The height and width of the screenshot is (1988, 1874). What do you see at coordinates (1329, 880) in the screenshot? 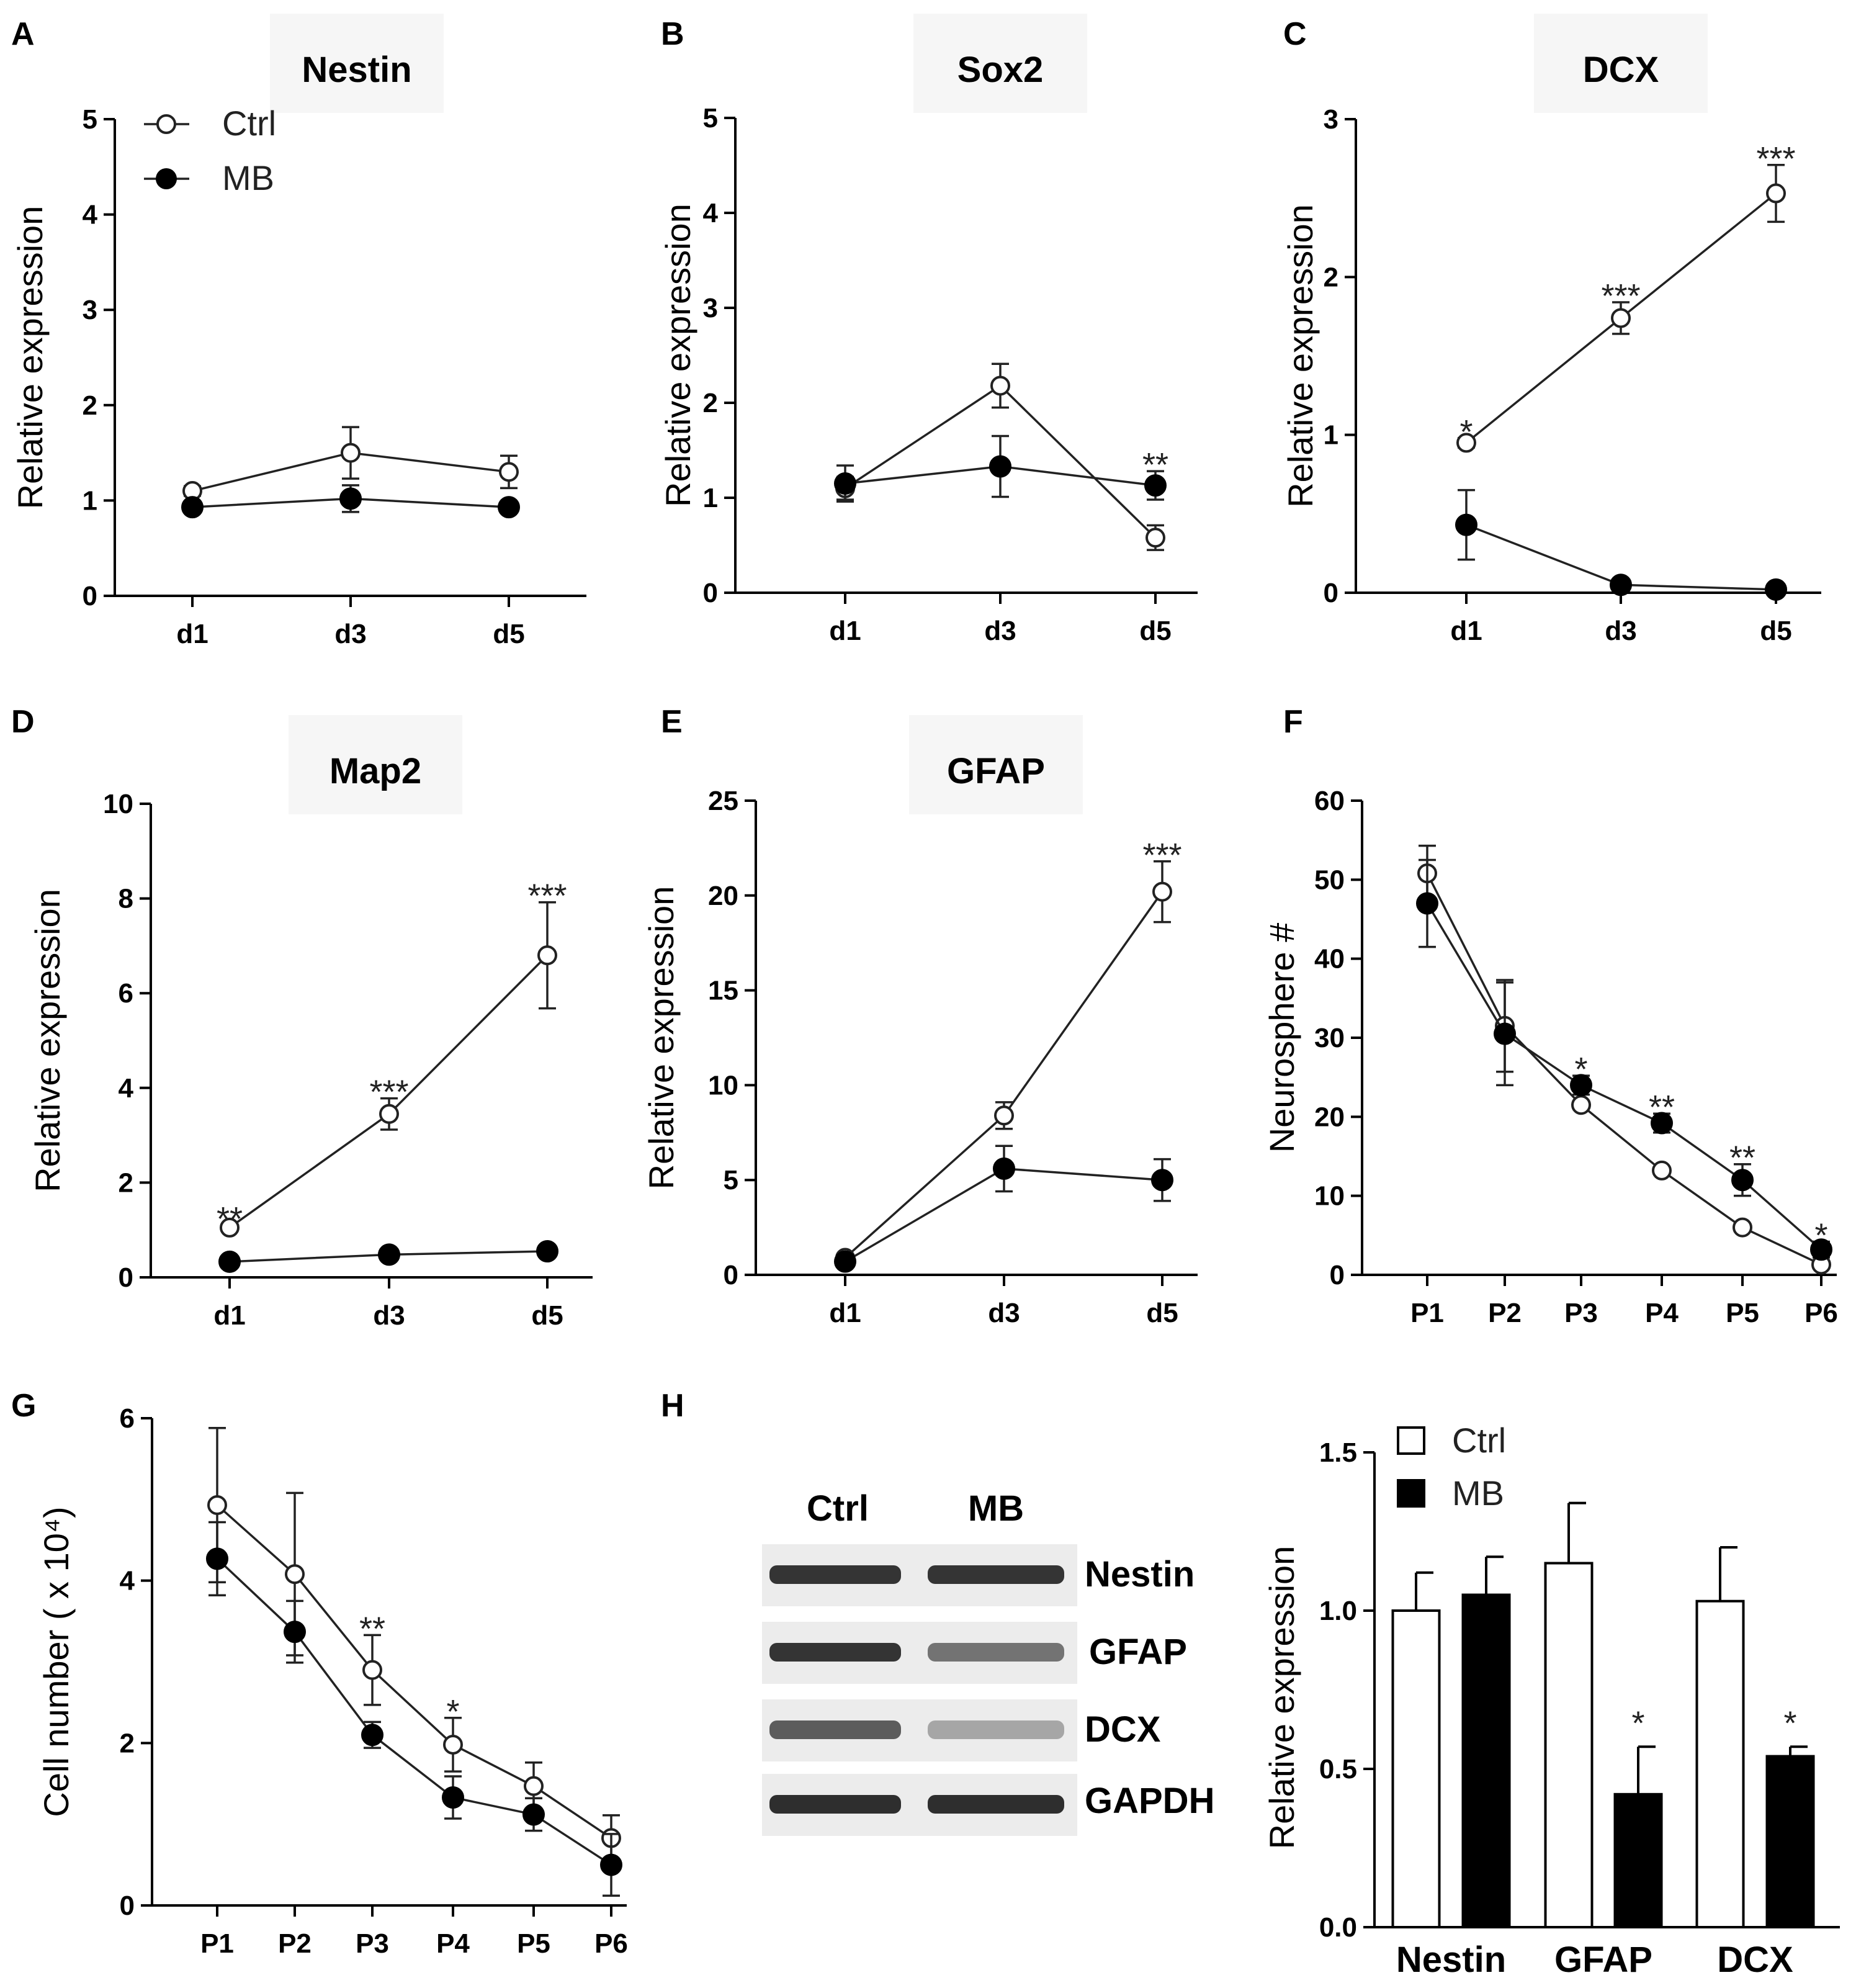
I see `y-tick-label: 50` at bounding box center [1329, 880].